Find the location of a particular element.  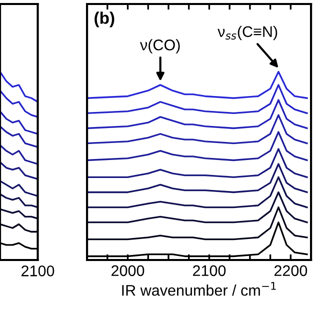

text: (b) is located at coordinates (104, 20).